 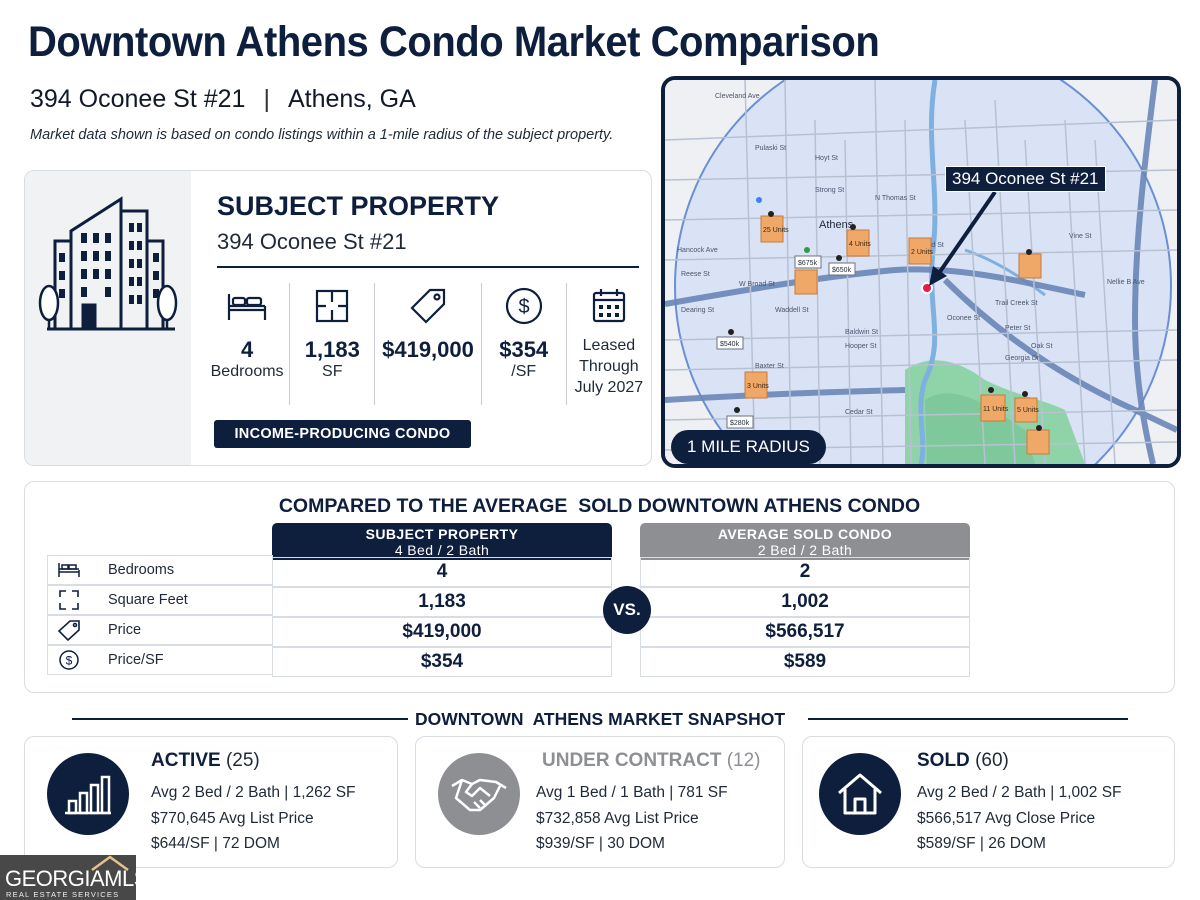 What do you see at coordinates (63, 894) in the screenshot?
I see `logo-tagline: REAL ESTATE SERVICES` at bounding box center [63, 894].